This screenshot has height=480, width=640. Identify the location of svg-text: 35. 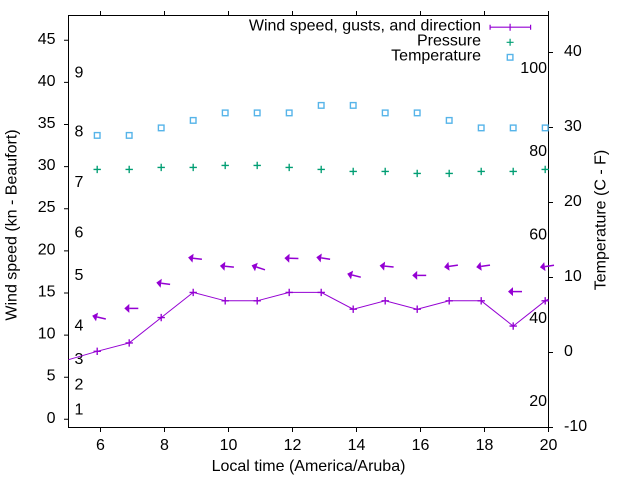
(47, 123).